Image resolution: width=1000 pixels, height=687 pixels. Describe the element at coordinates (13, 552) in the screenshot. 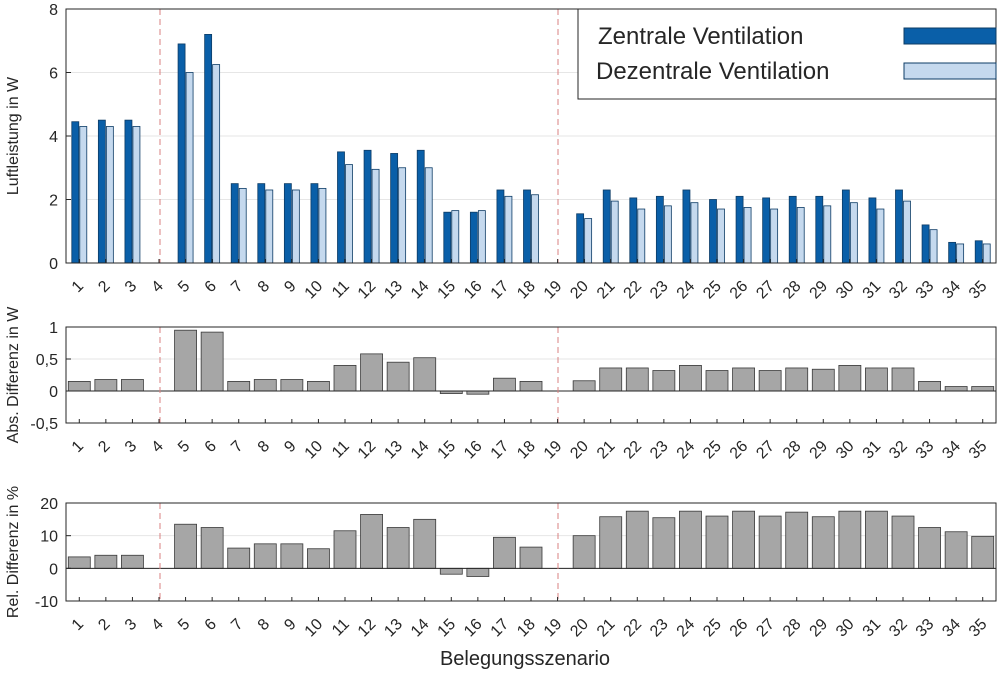

I see `y-axis-label: Rel. Differenz in %` at that location.